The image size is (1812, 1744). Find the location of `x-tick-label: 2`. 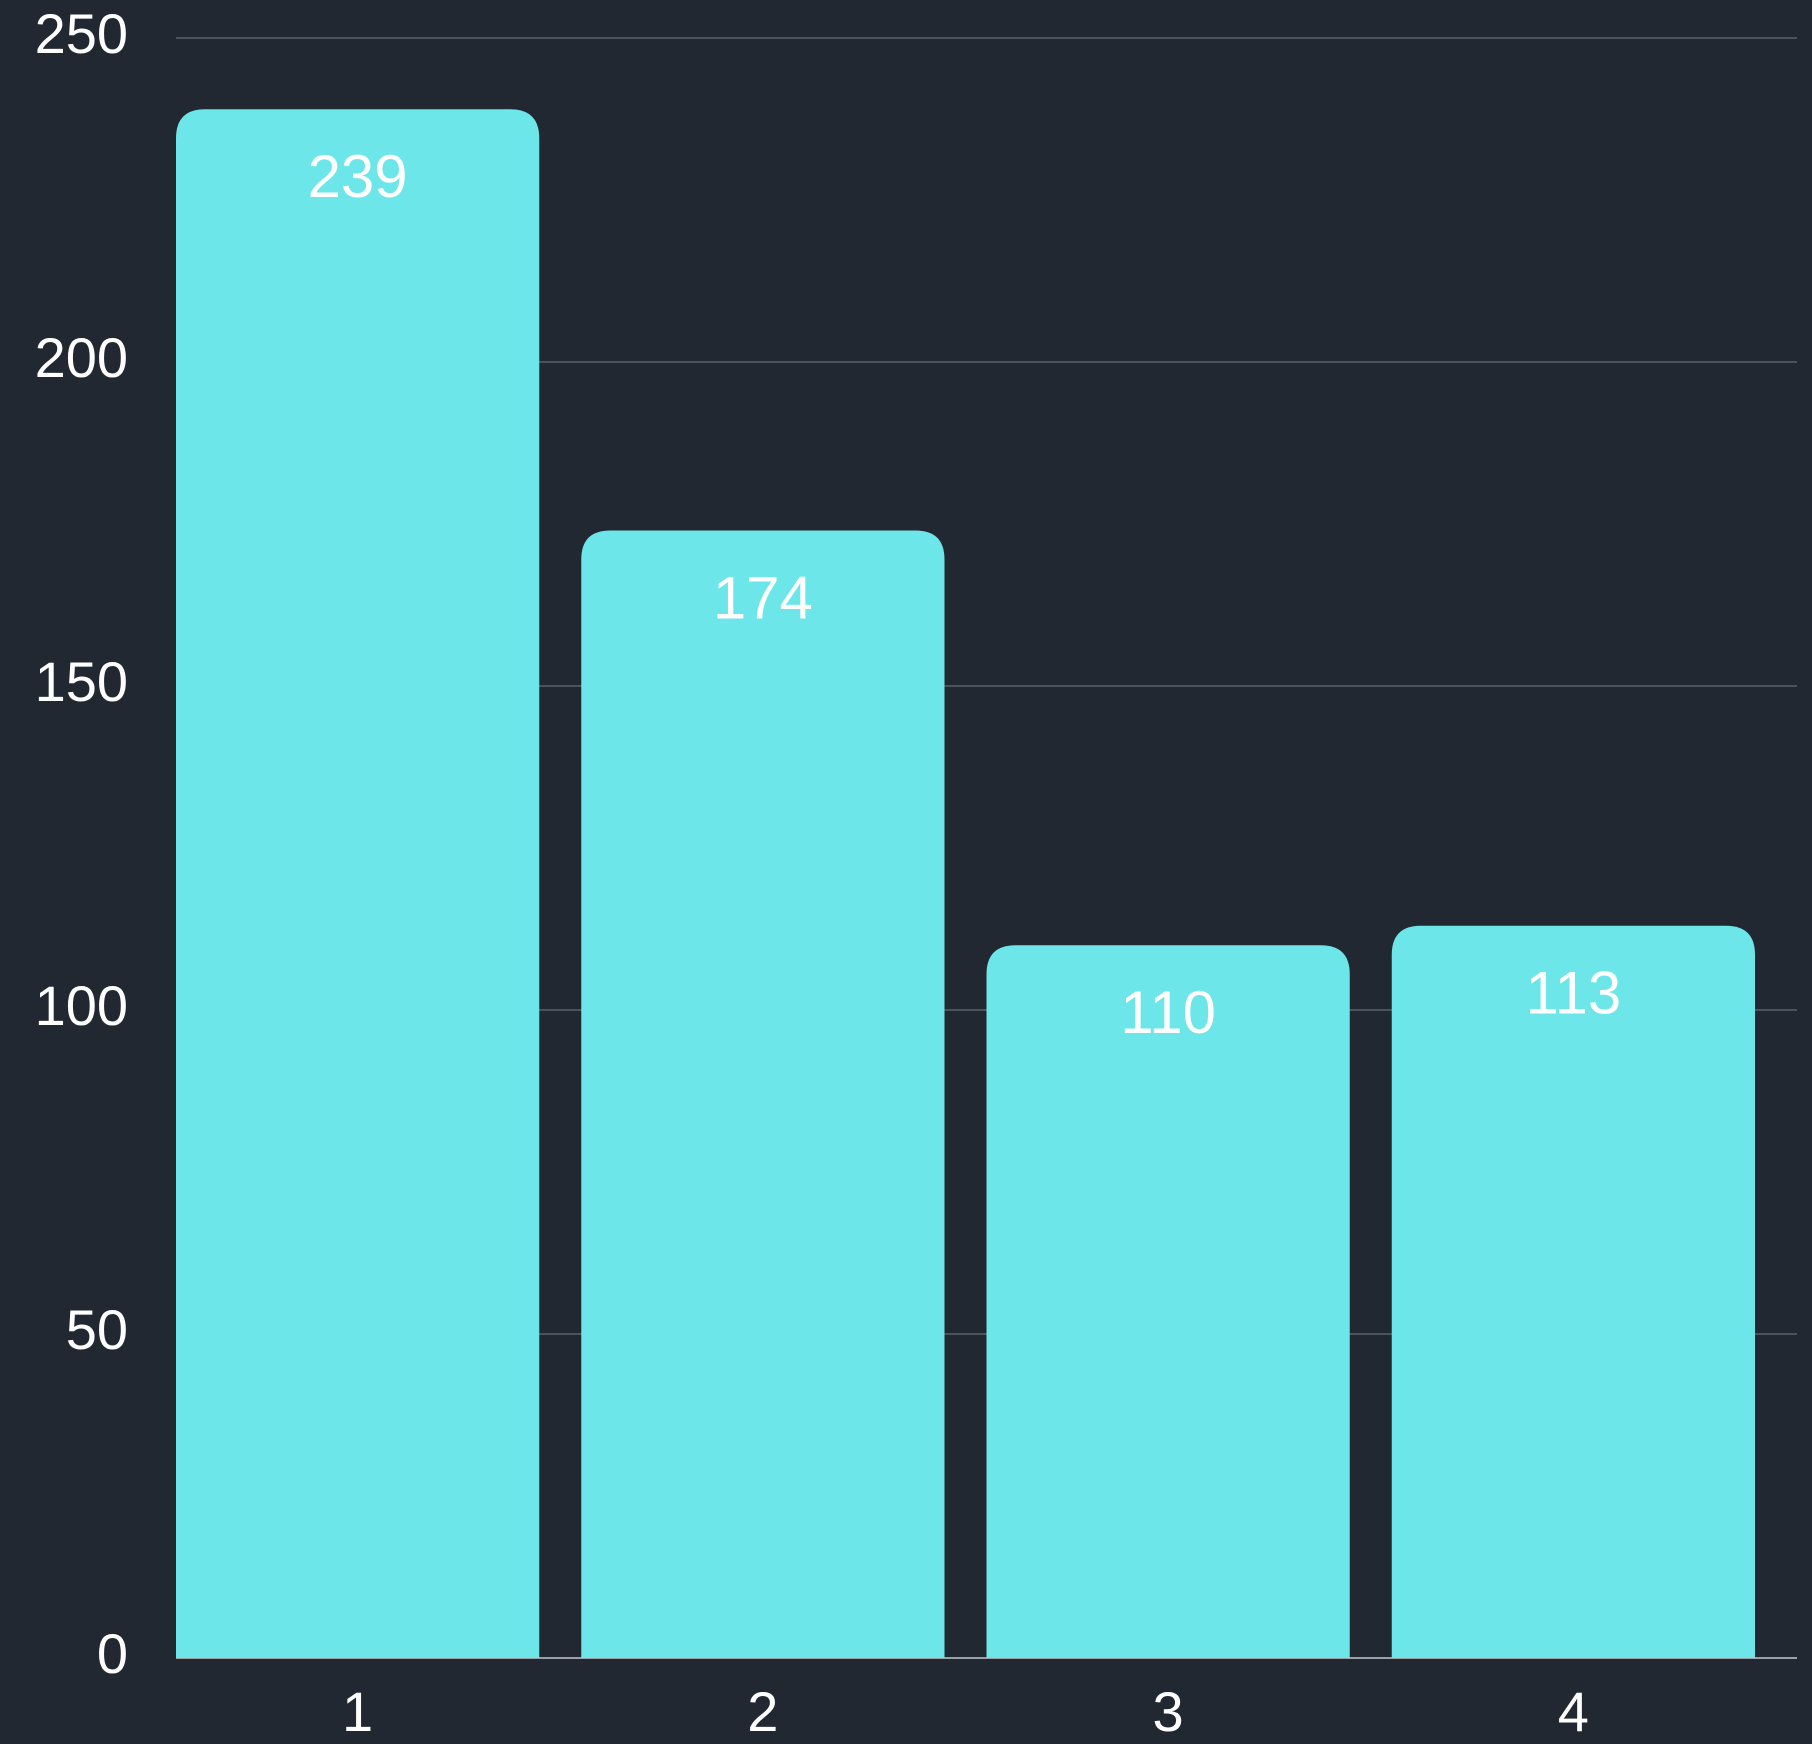

x-tick-label: 2 is located at coordinates (762, 1711).